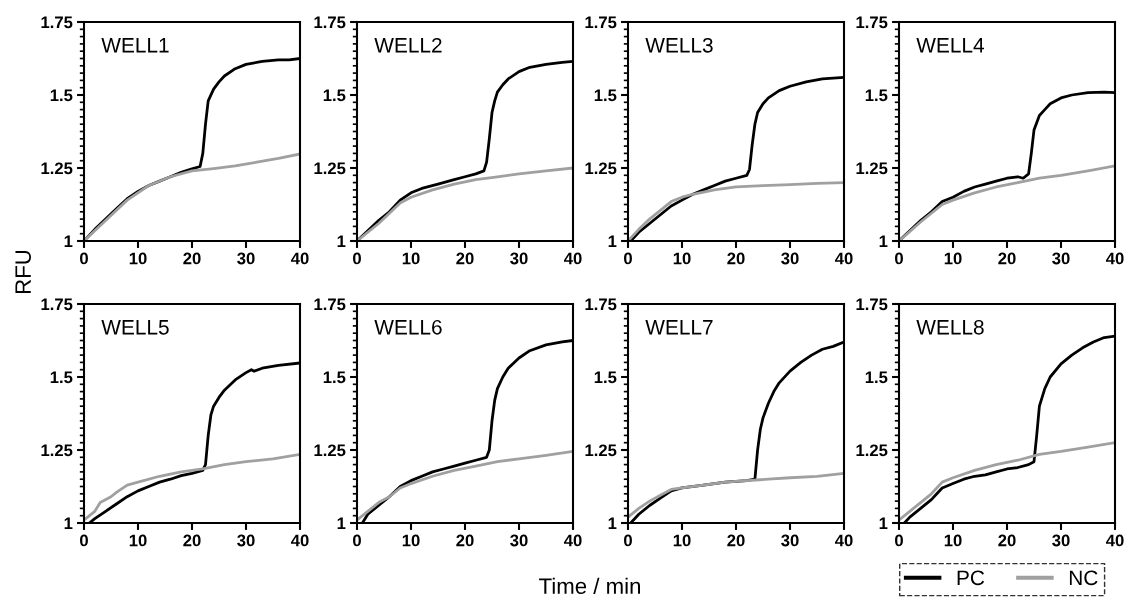 The height and width of the screenshot is (606, 1128). What do you see at coordinates (23, 272) in the screenshot?
I see `y-axis-title: RFU` at bounding box center [23, 272].